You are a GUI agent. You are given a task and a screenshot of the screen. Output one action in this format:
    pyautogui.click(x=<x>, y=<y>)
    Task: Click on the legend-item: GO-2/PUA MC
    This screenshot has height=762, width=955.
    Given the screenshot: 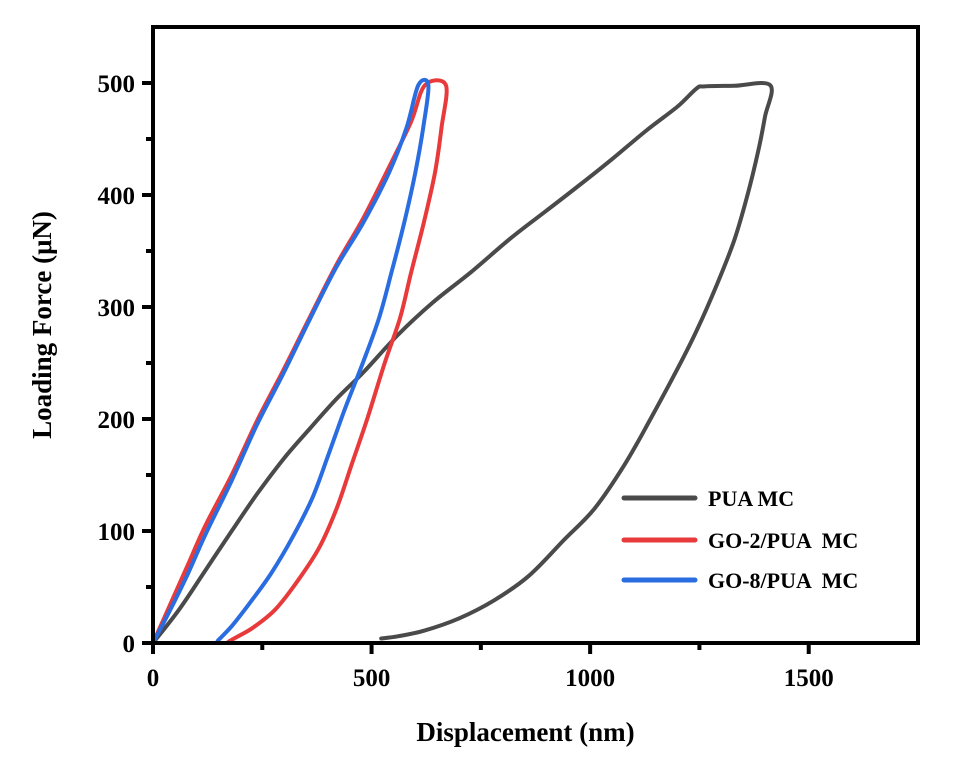 What is the action you would take?
    pyautogui.click(x=739, y=540)
    